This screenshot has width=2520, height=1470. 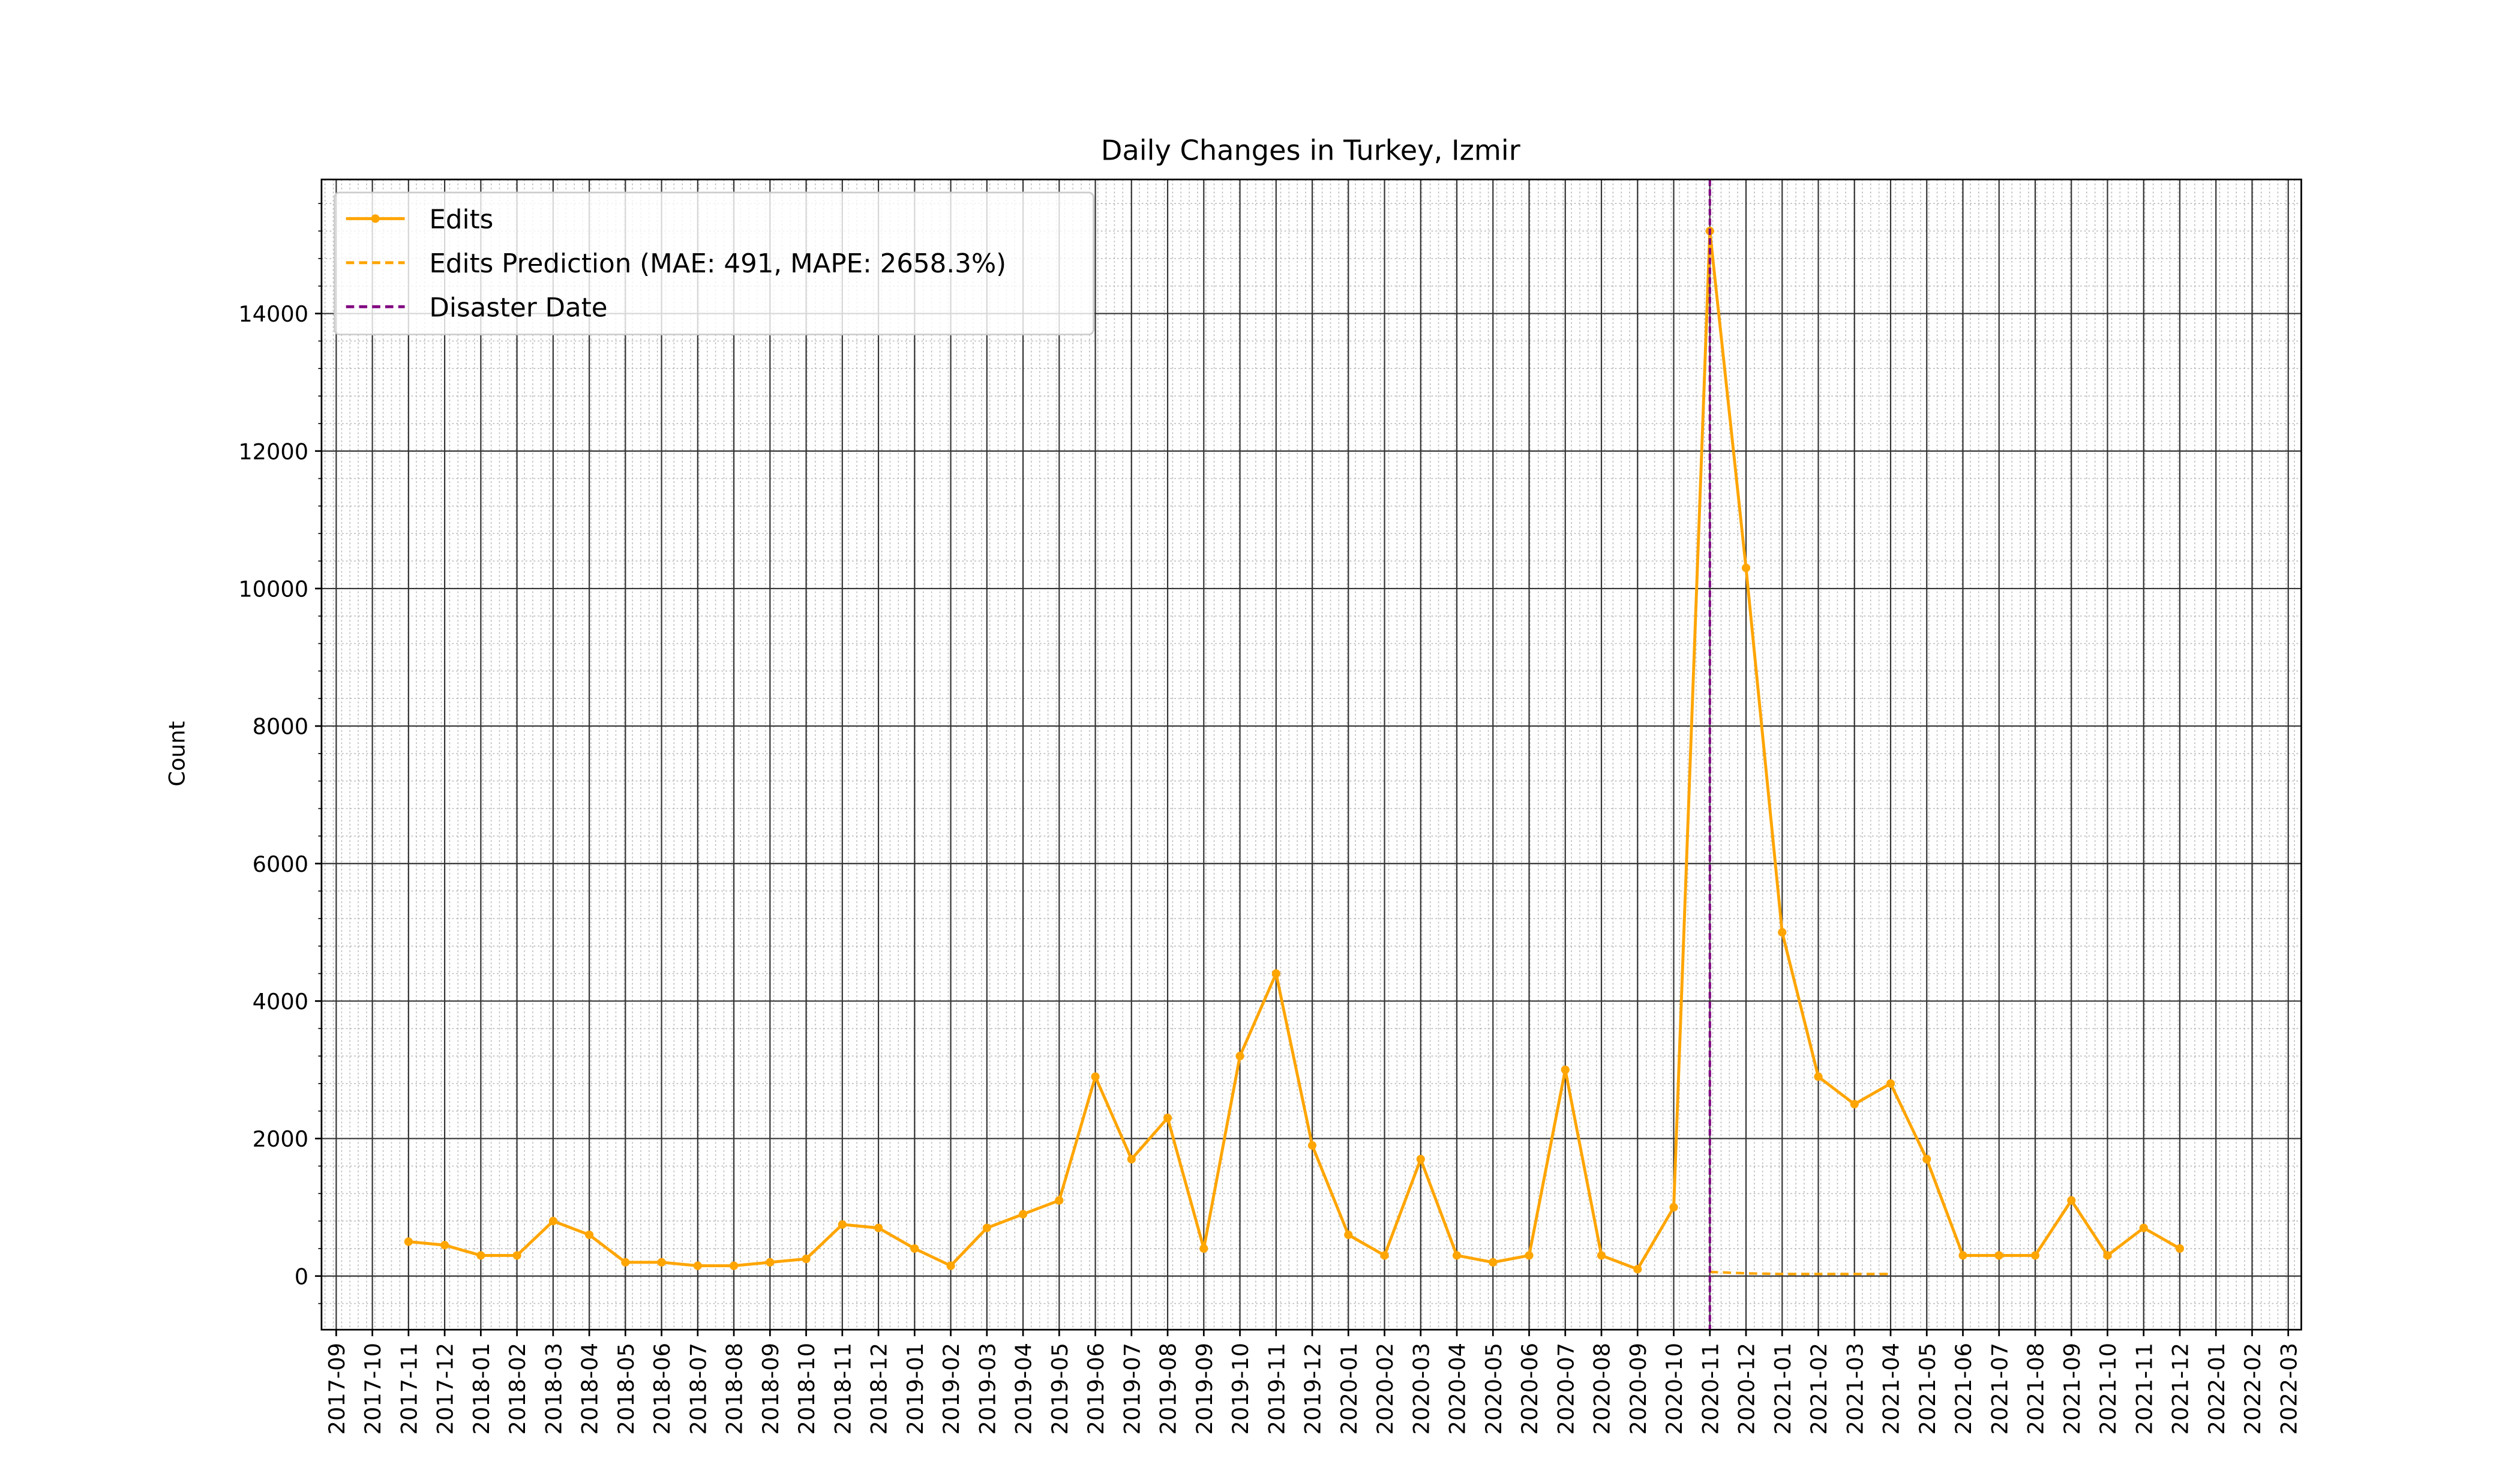 What do you see at coordinates (2108, 1389) in the screenshot?
I see `x-tick-label: 2021-10` at bounding box center [2108, 1389].